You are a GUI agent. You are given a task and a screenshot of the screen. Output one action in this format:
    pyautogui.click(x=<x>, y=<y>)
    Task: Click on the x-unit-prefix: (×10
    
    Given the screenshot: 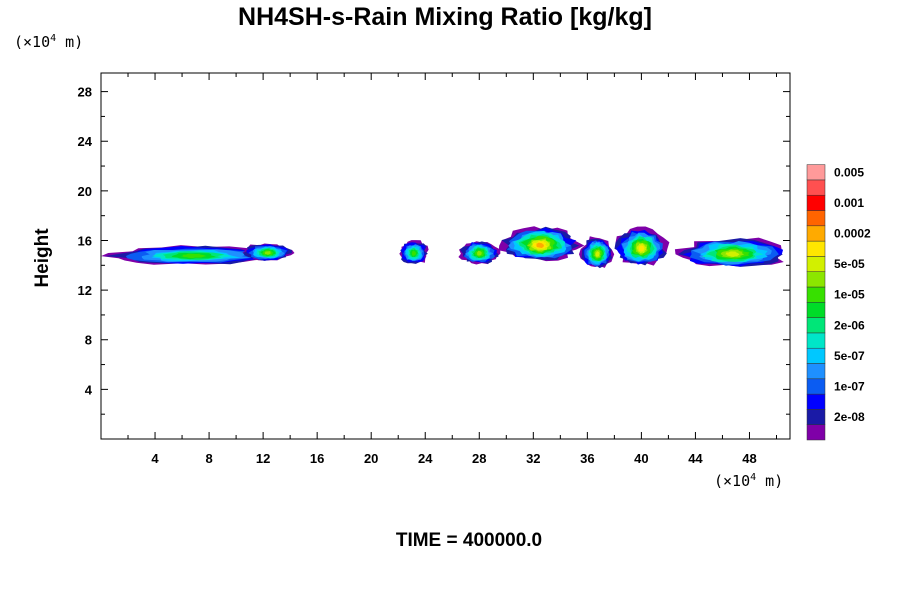 What is the action you would take?
    pyautogui.click(x=732, y=481)
    